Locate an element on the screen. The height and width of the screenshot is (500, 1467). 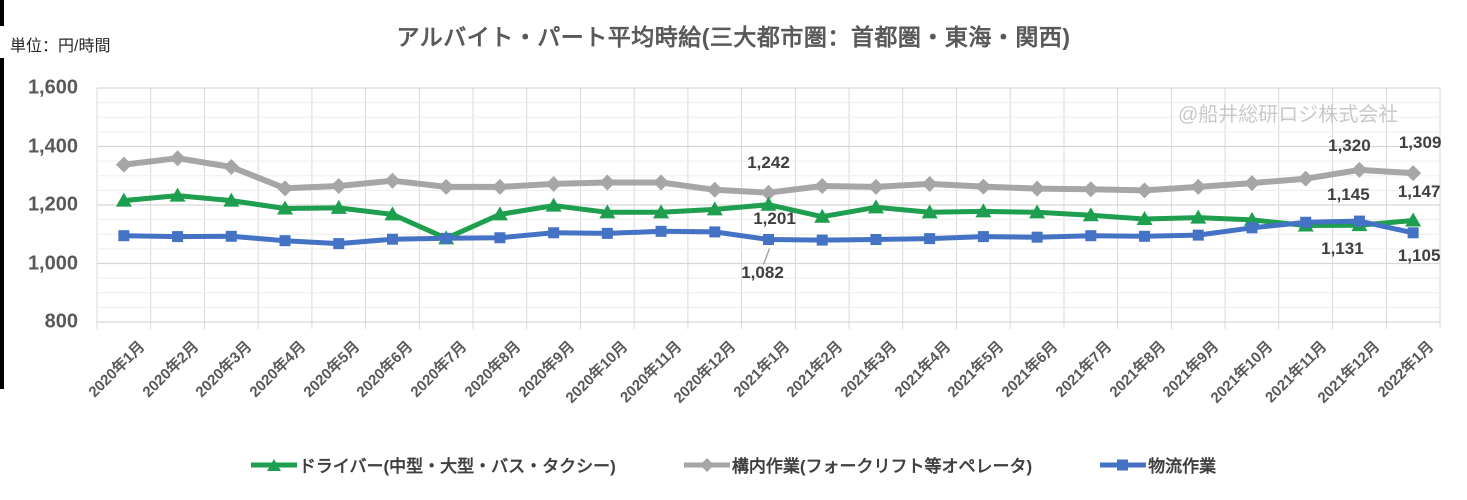
y-tick-label: 1,400 is located at coordinates (52, 146).